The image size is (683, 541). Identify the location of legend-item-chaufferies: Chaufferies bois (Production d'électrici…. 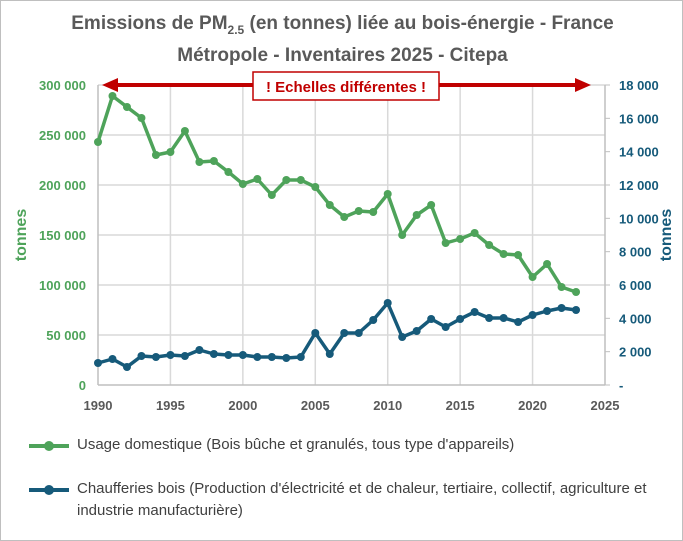
(355, 500).